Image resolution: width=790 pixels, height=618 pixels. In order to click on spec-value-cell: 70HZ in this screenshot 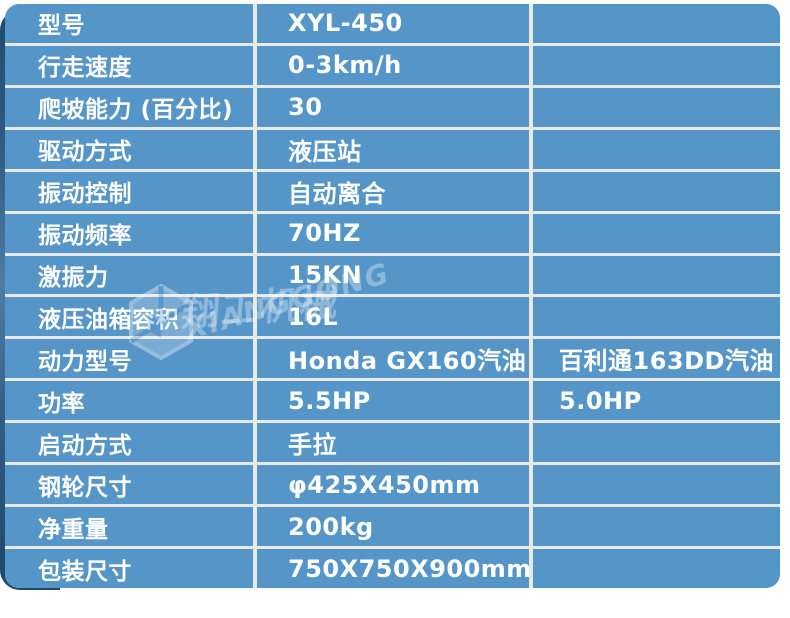, I will do `click(393, 233)`.